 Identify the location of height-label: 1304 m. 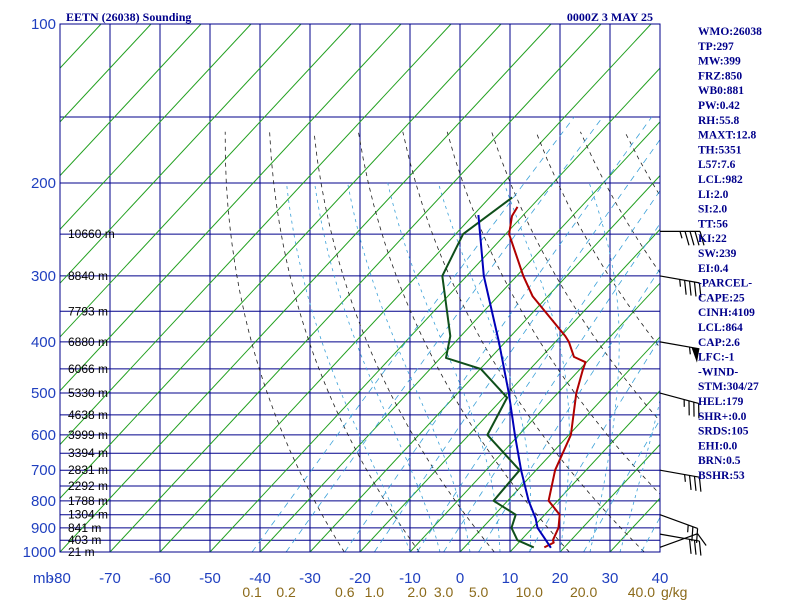
(88, 515).